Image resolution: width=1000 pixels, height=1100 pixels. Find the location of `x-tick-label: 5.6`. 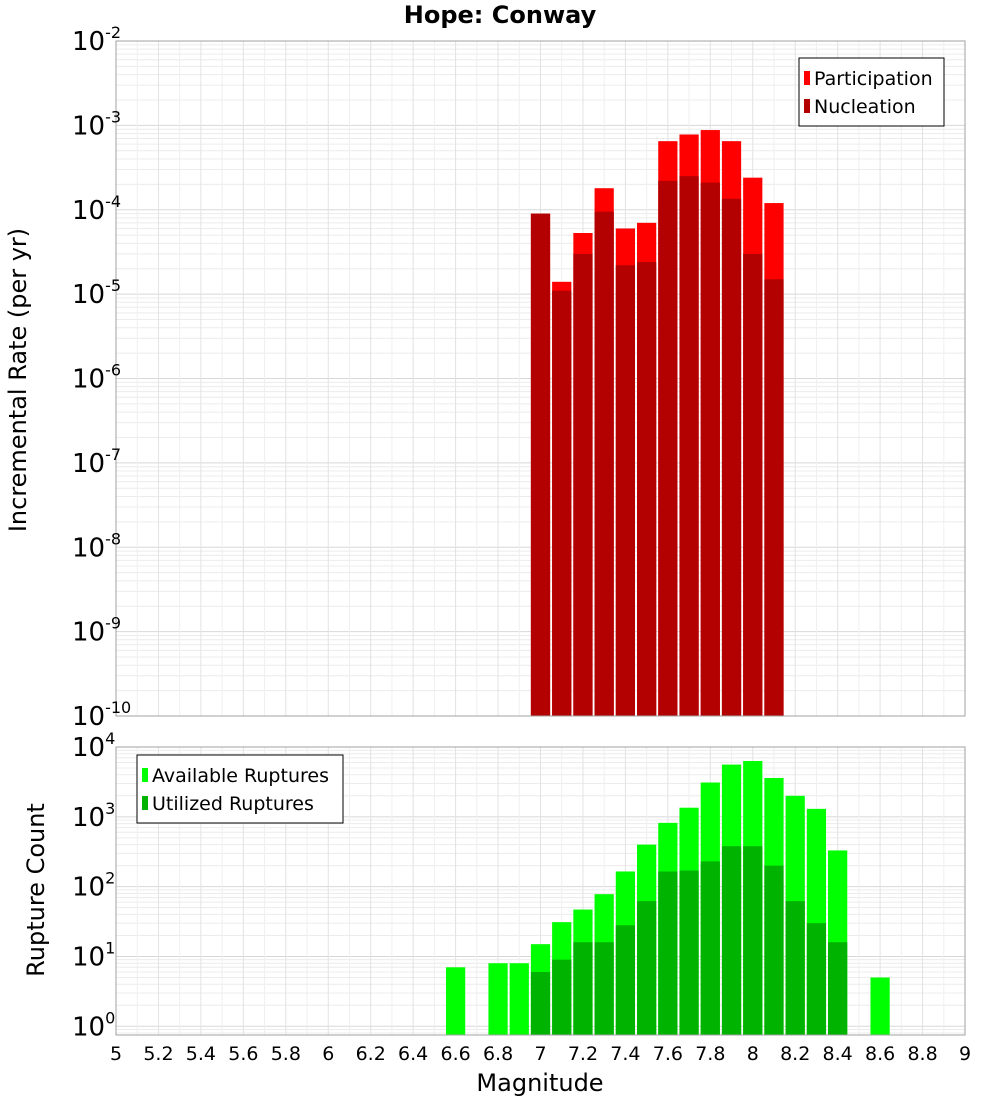

x-tick-label: 5.6 is located at coordinates (243, 1054).